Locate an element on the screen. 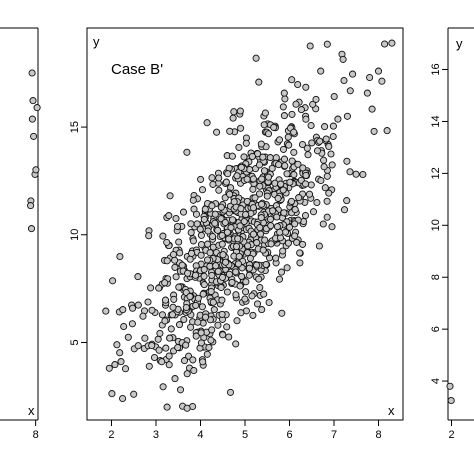 This screenshot has height=474, width=474. right-y-tick-label: 6 is located at coordinates (436, 329).